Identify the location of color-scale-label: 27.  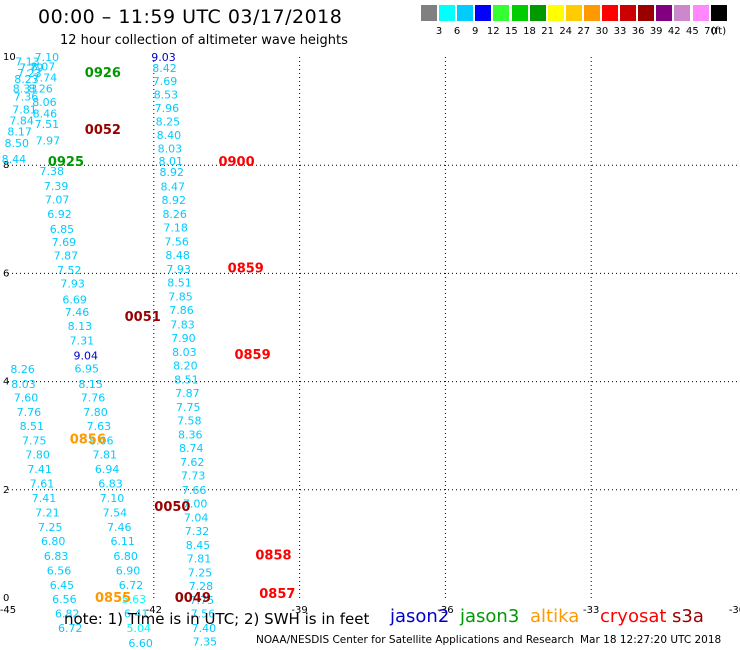
(584, 31).